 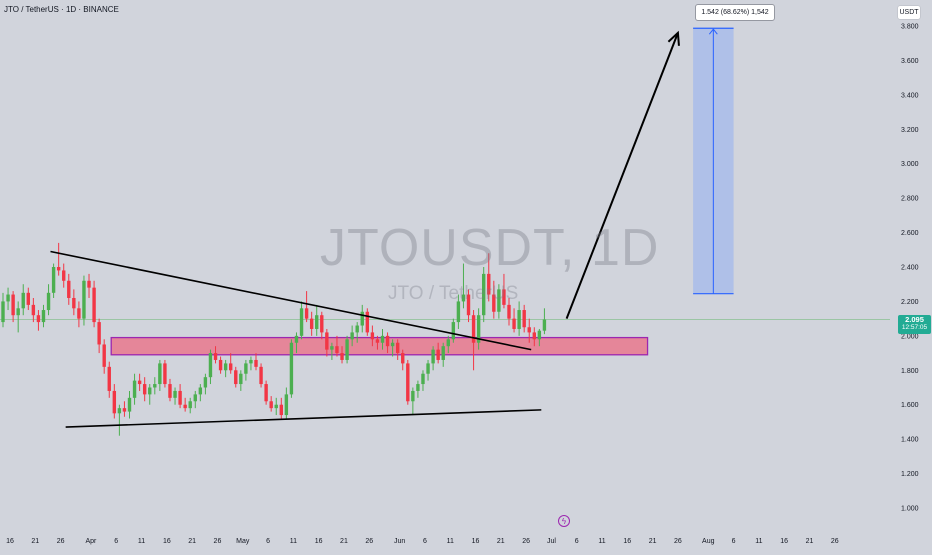 I want to click on price-tick-label: 3.600, so click(x=910, y=61).